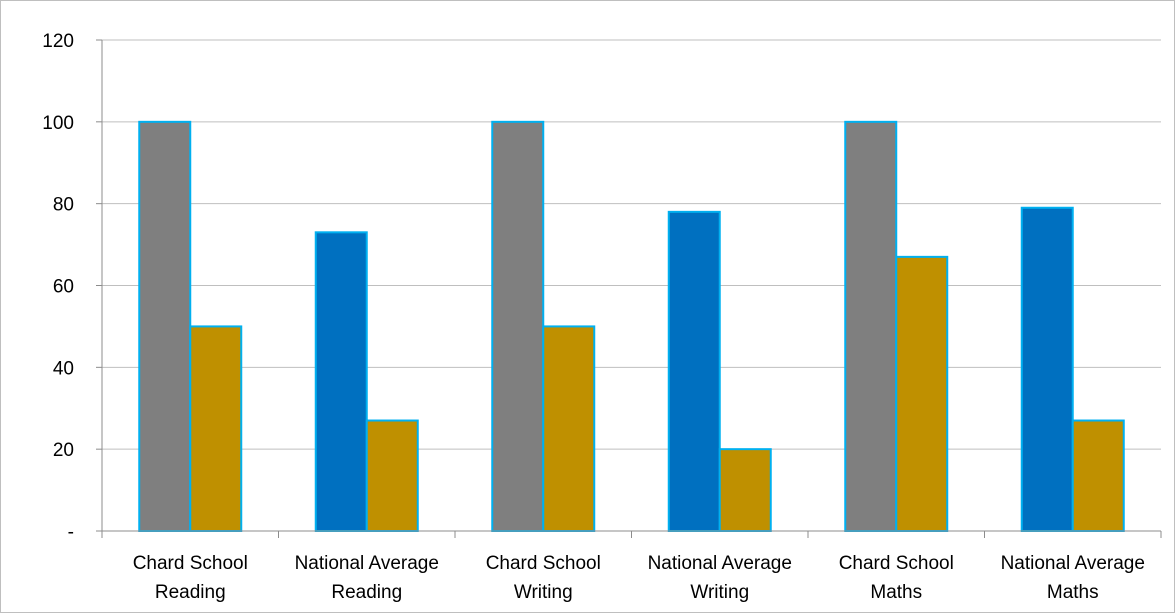 Image resolution: width=1175 pixels, height=613 pixels. Describe the element at coordinates (58, 41) in the screenshot. I see `y-tick-label: 120` at that location.